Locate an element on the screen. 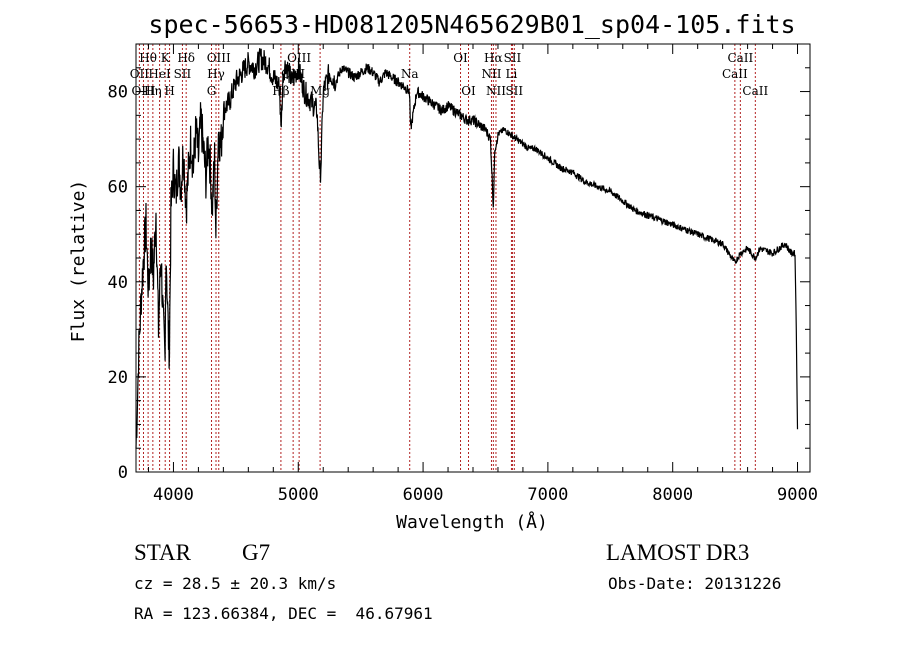 The image size is (900, 649). line-label: Hη is located at coordinates (153, 91).